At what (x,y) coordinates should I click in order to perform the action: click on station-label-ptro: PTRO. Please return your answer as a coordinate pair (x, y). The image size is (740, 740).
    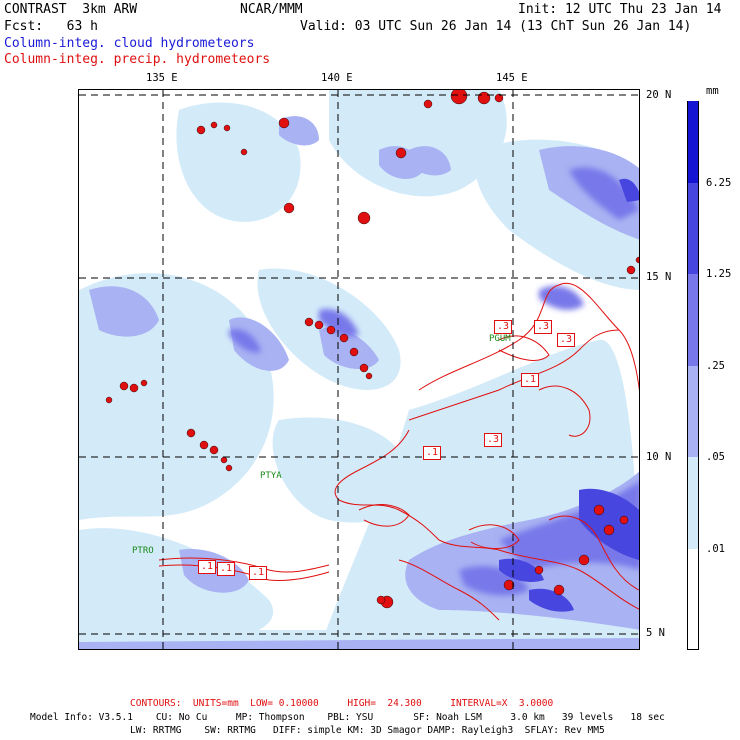
    Looking at the image, I should click on (143, 551).